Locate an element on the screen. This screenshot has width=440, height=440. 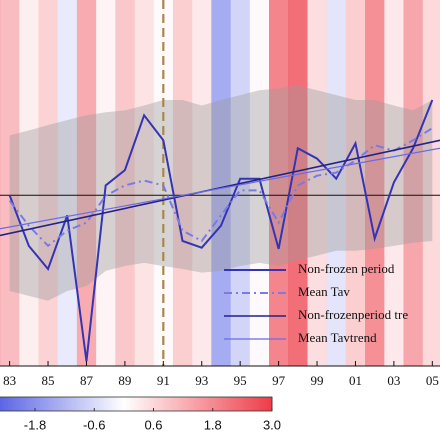
colorbar-tick-label: -1.8 is located at coordinates (35, 424).